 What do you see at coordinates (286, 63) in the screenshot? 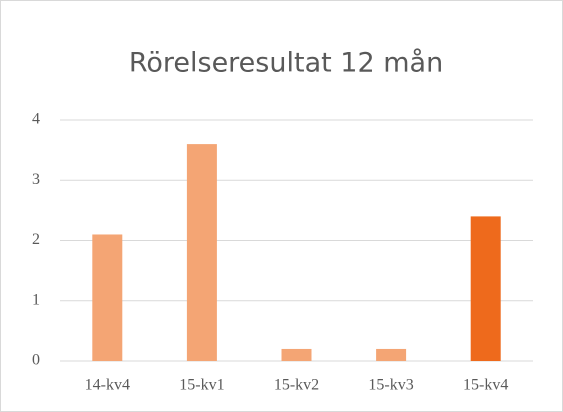
I see `chart-title: Rörelseresultat 12 mån` at bounding box center [286, 63].